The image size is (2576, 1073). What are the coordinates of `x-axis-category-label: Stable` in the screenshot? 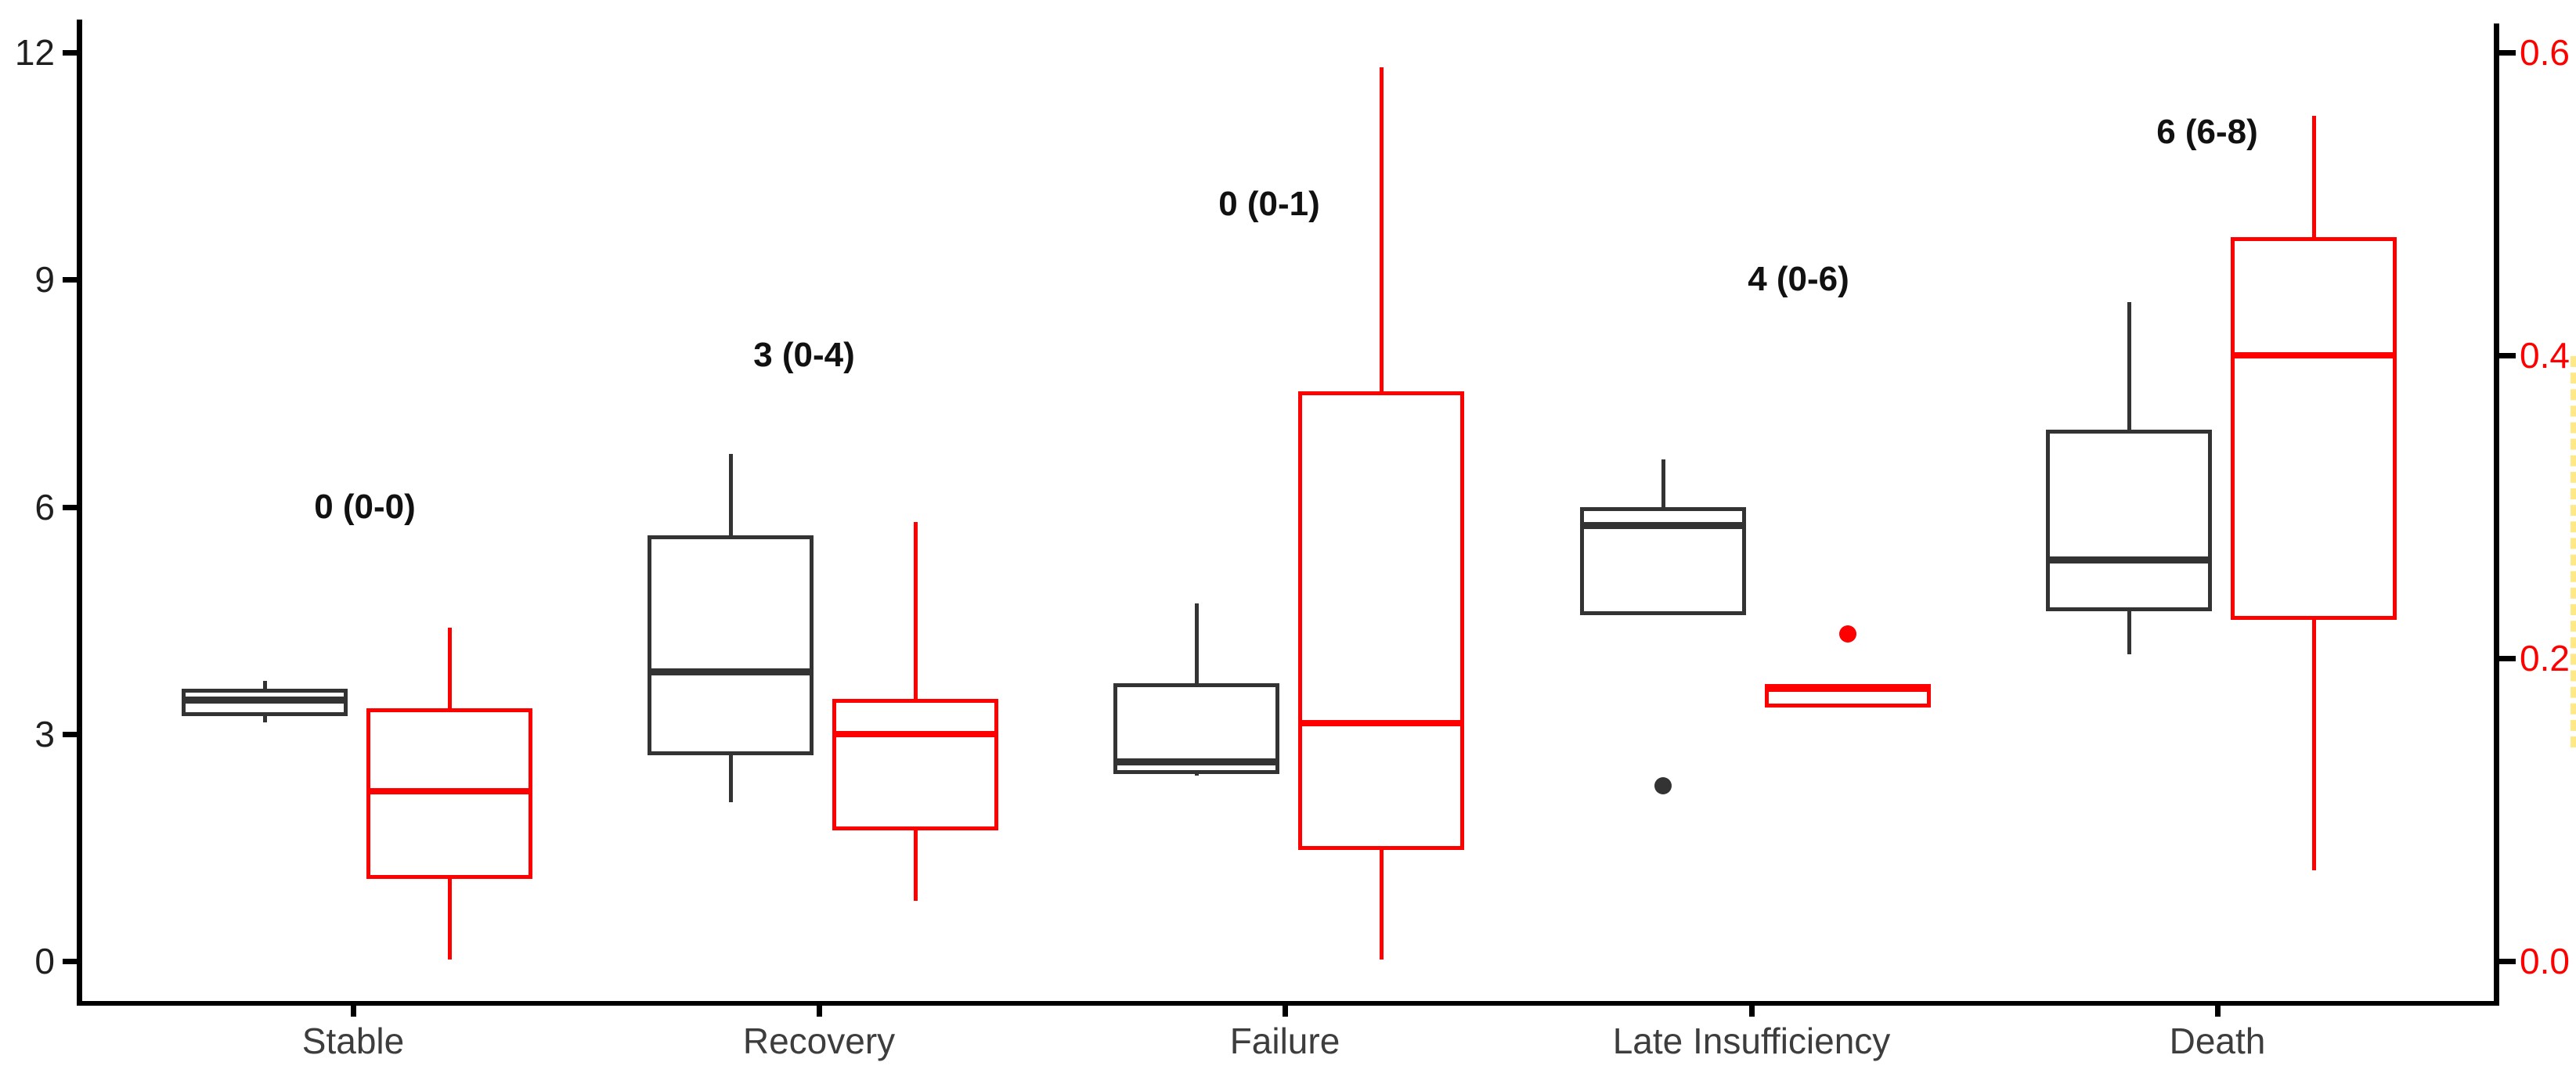 It's located at (353, 1041).